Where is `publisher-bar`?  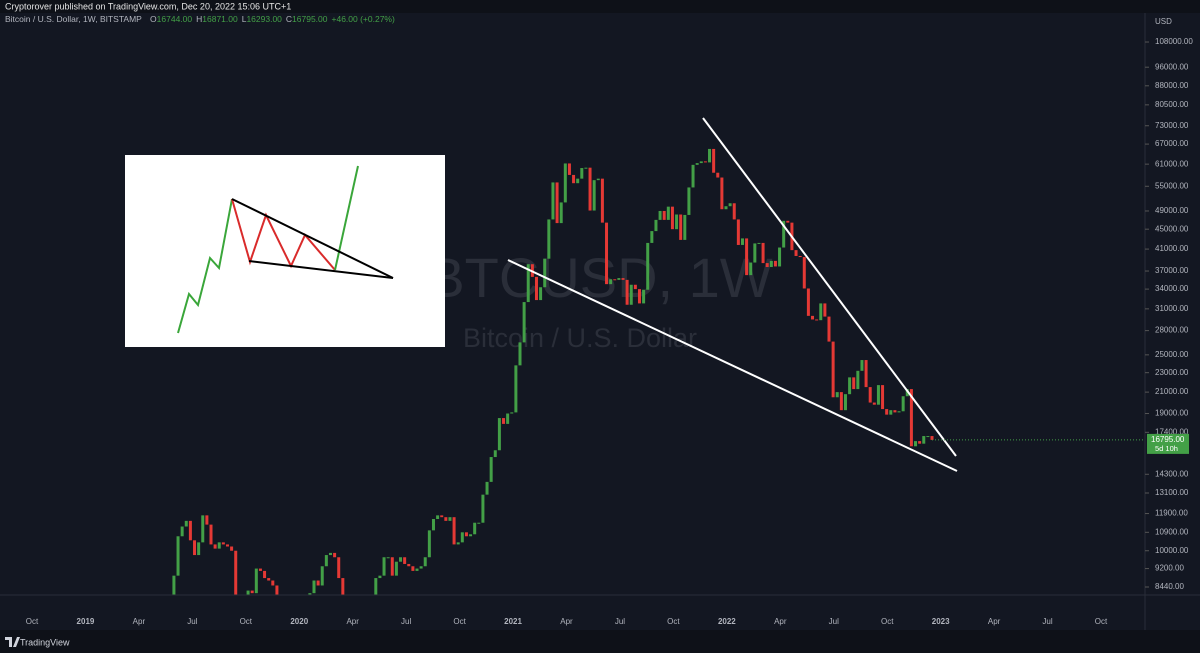 publisher-bar is located at coordinates (600, 6).